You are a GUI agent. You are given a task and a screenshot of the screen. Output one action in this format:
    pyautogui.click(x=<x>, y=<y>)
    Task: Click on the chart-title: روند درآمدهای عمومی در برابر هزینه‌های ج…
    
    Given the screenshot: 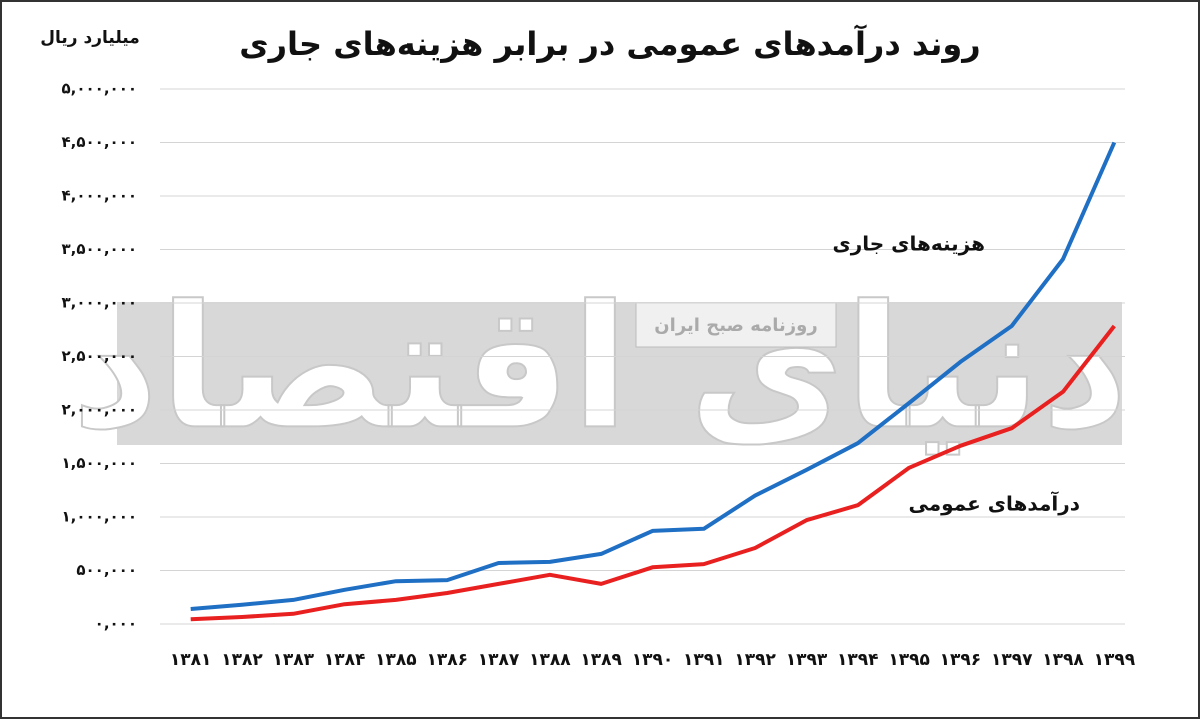 What is the action you would take?
    pyautogui.click(x=609, y=43)
    